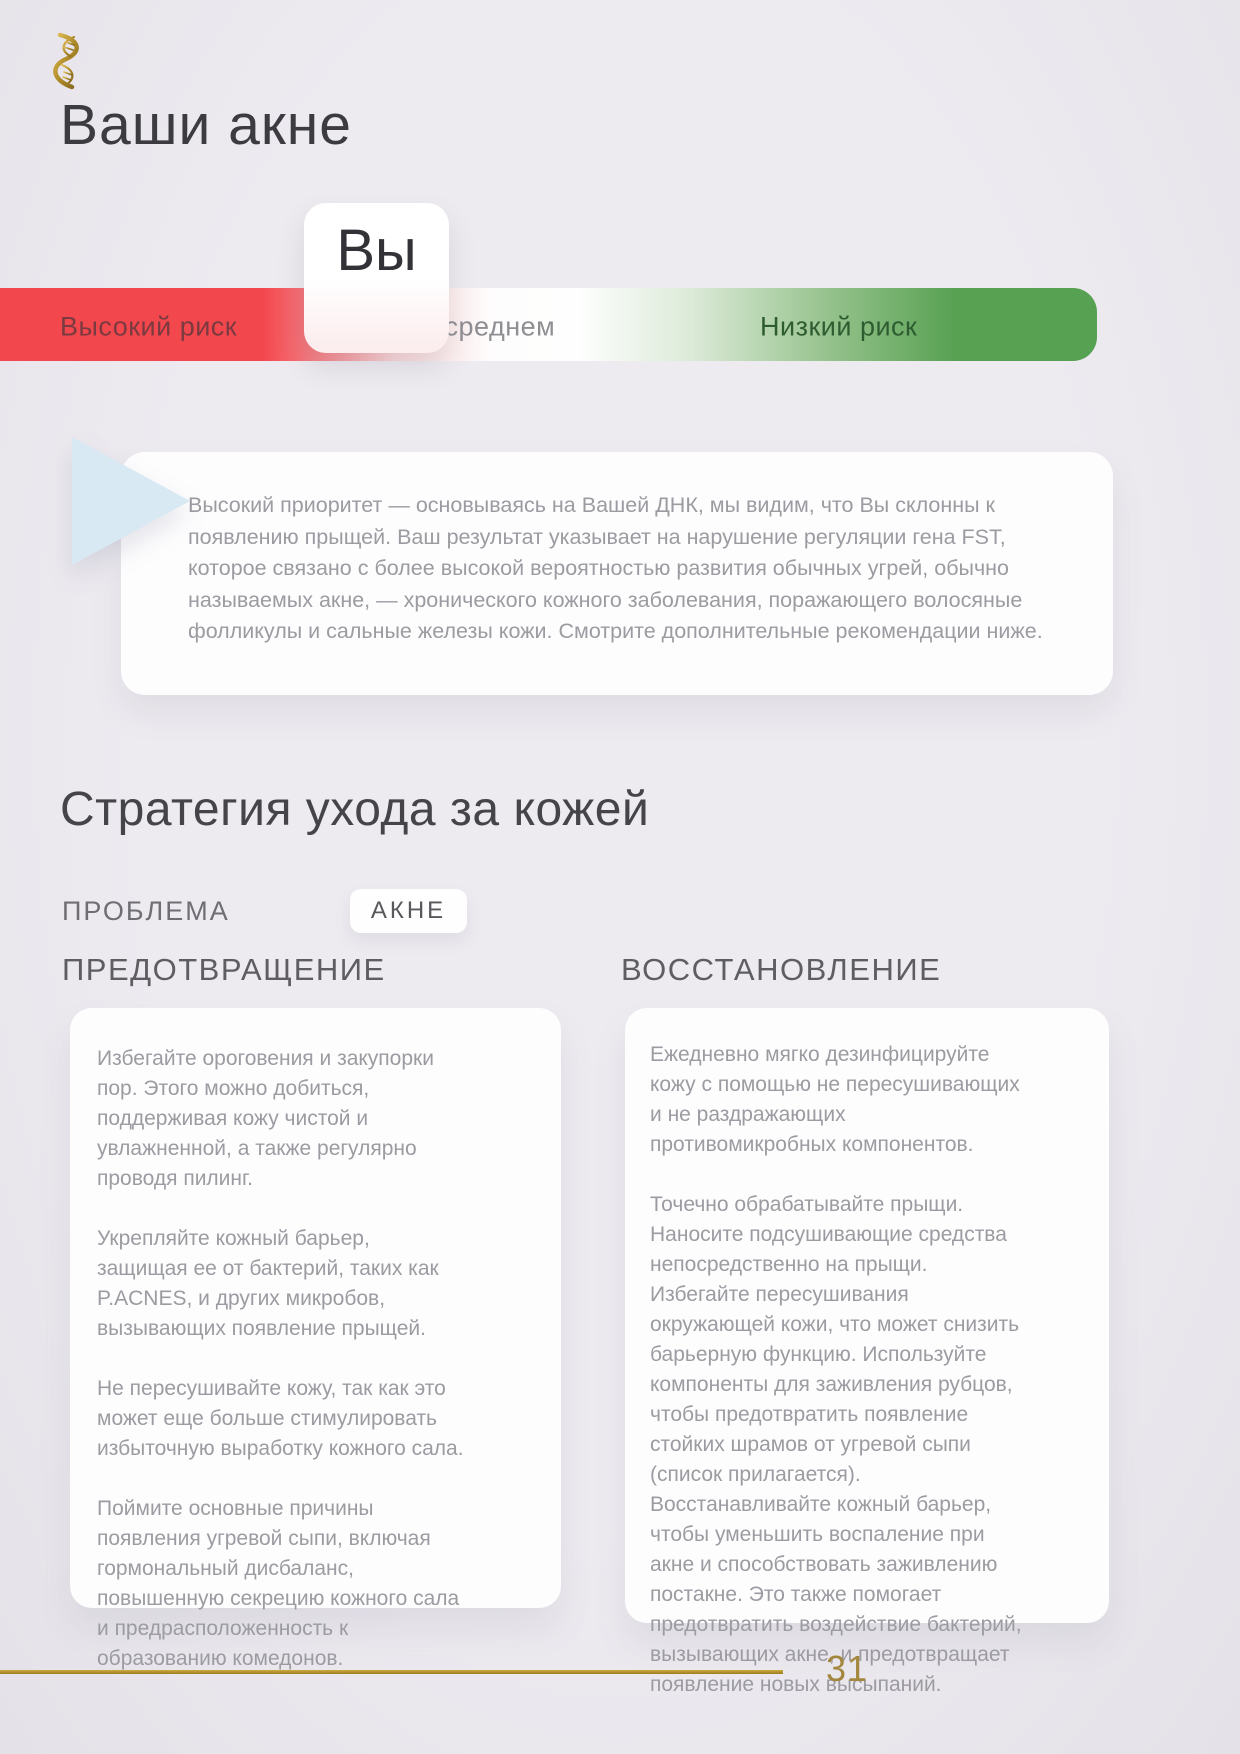  I want to click on prevention-heading: ПРЕДОТВРАЩЕНИЕ, so click(224, 969).